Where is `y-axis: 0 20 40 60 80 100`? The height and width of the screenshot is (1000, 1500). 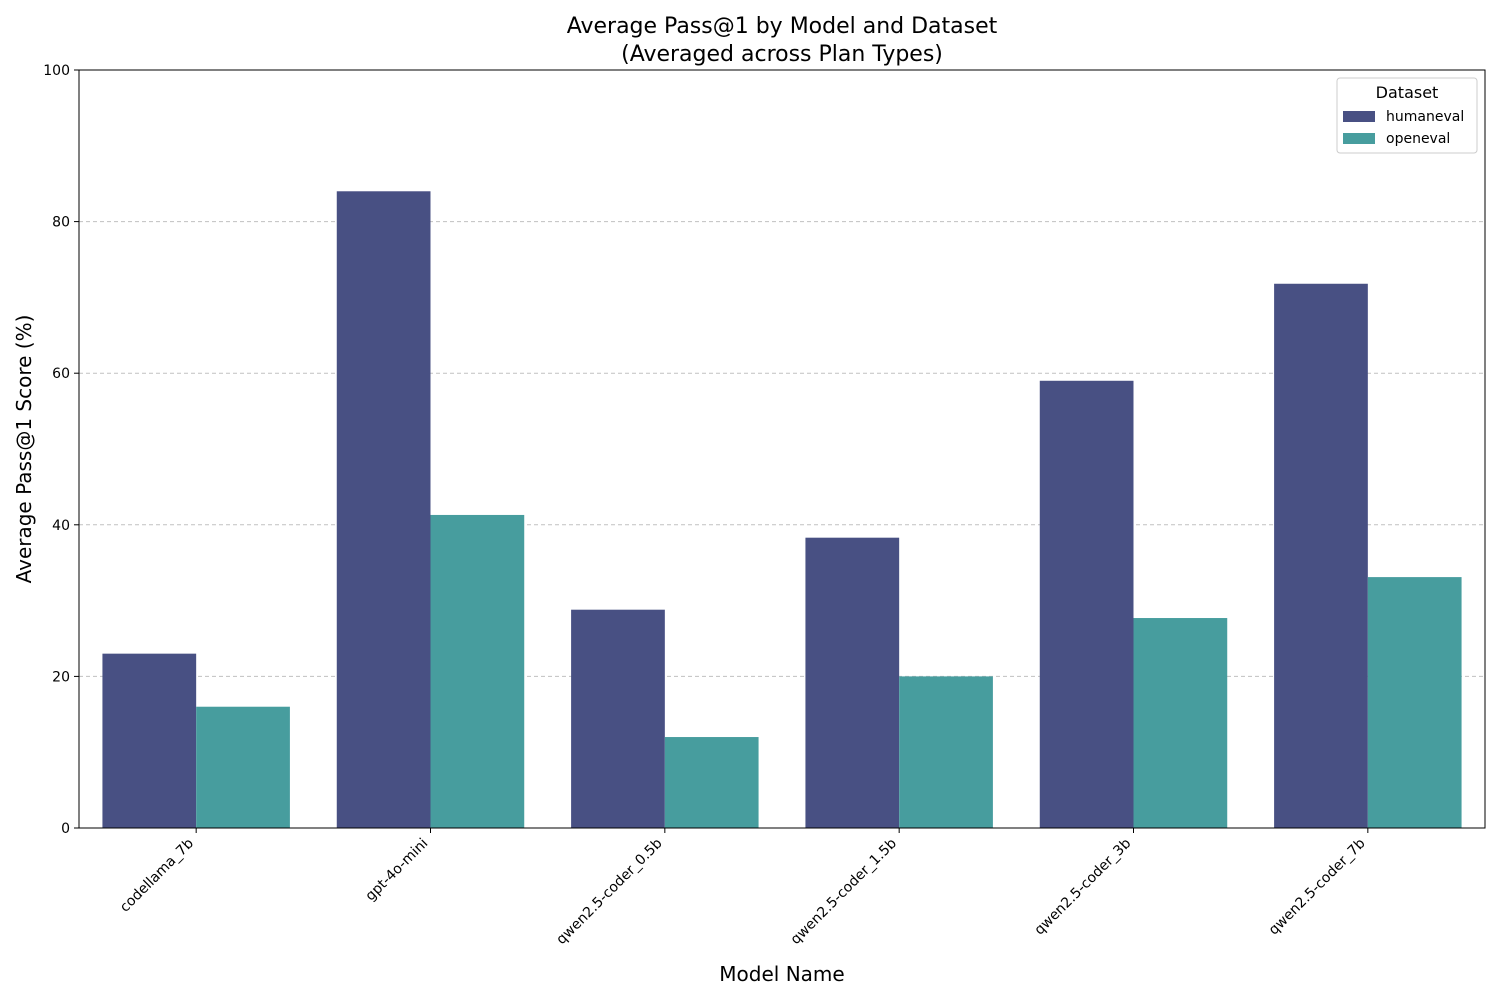
y-axis: 0 20 40 60 80 100 is located at coordinates (61, 450).